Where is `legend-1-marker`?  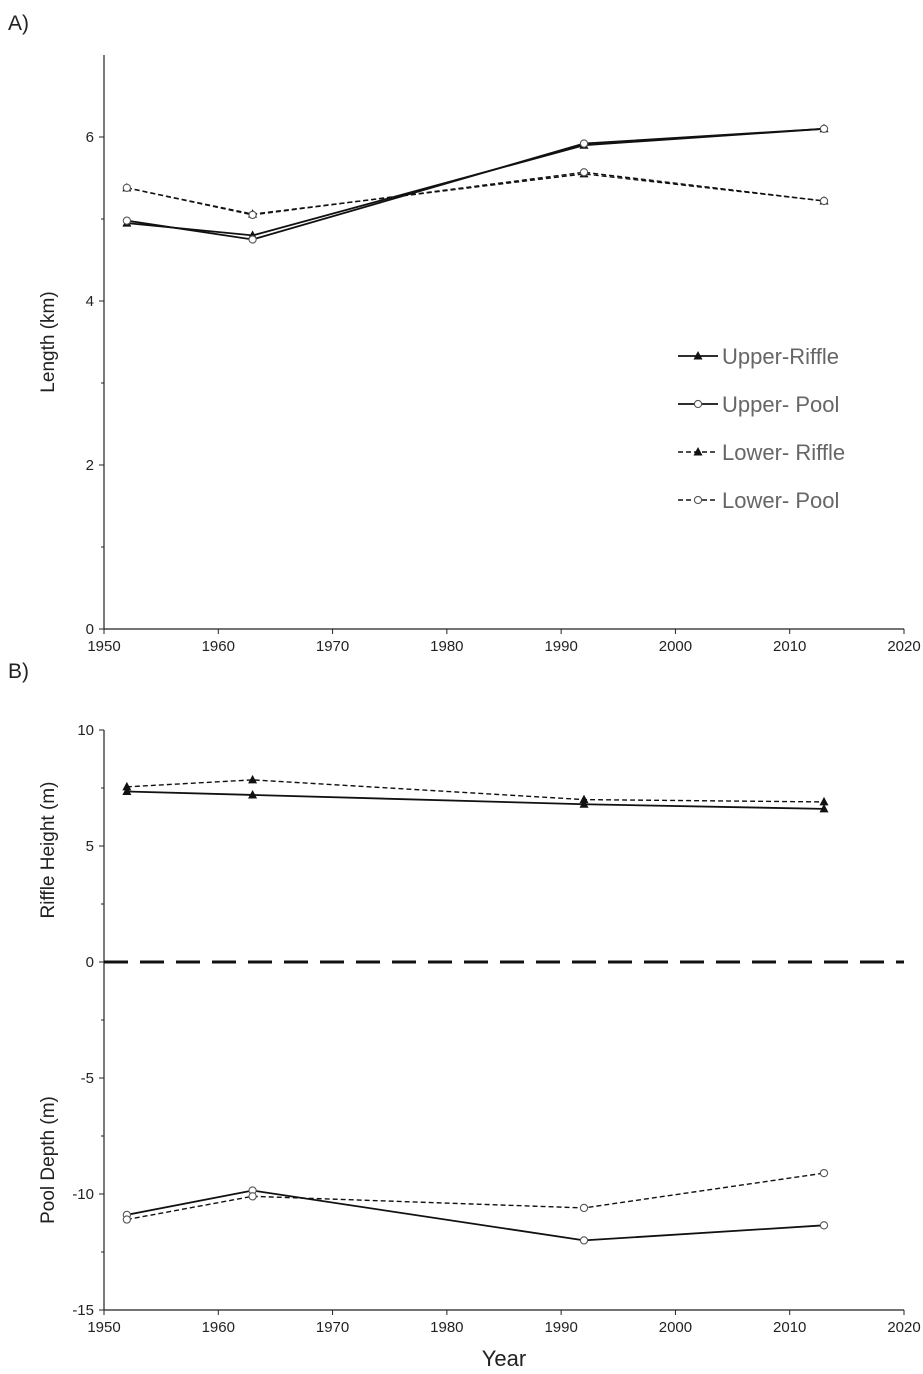
legend-1-marker is located at coordinates (698, 404).